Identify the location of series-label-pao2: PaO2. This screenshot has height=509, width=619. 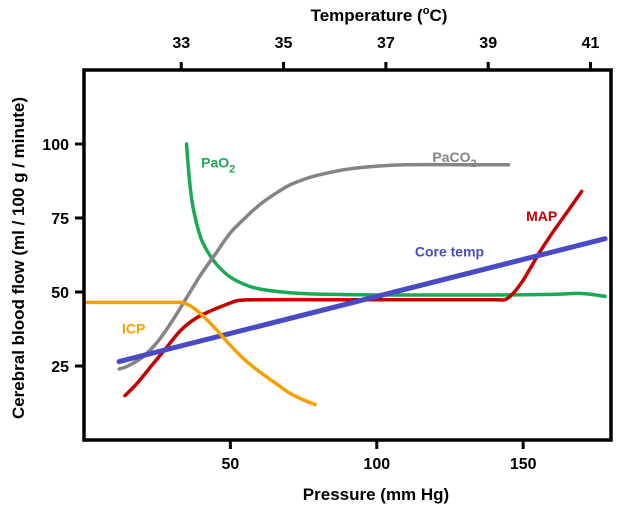
(218, 165).